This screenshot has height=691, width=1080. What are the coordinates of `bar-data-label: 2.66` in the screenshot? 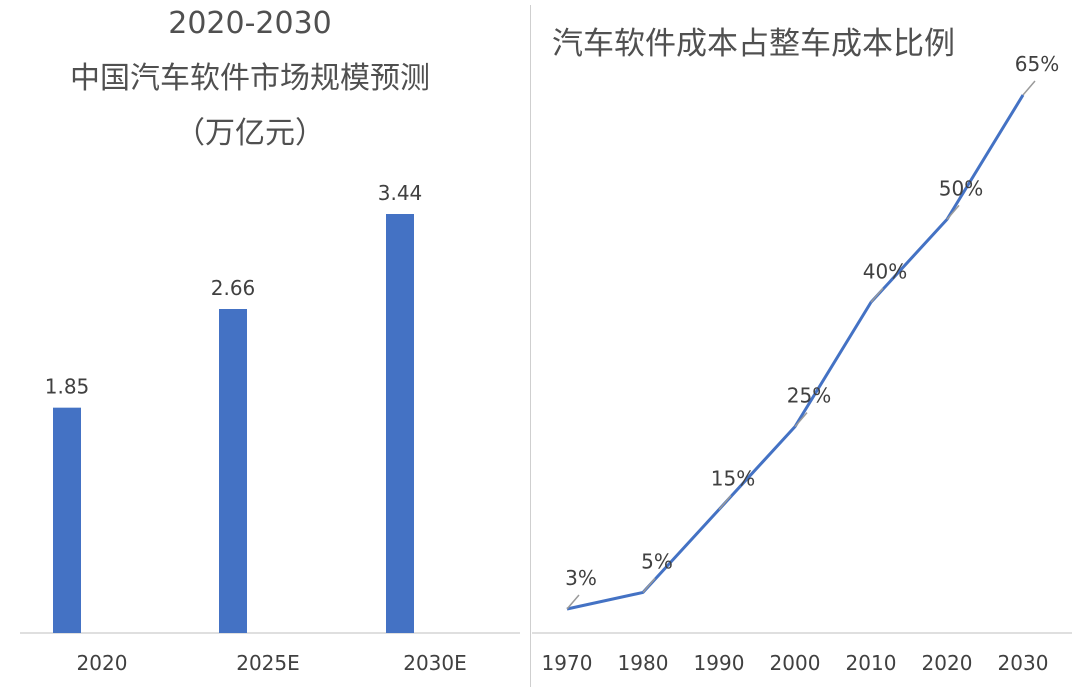 It's located at (233, 288).